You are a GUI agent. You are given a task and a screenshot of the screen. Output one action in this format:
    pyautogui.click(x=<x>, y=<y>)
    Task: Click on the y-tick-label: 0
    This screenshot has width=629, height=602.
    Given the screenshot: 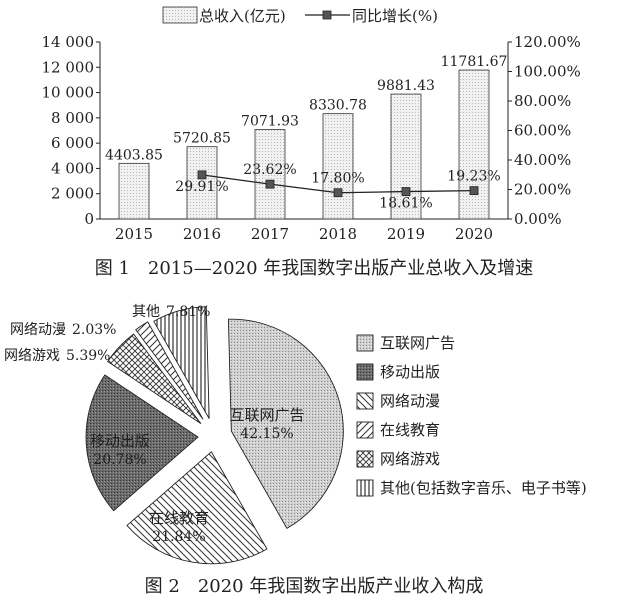 What is the action you would take?
    pyautogui.click(x=89, y=219)
    